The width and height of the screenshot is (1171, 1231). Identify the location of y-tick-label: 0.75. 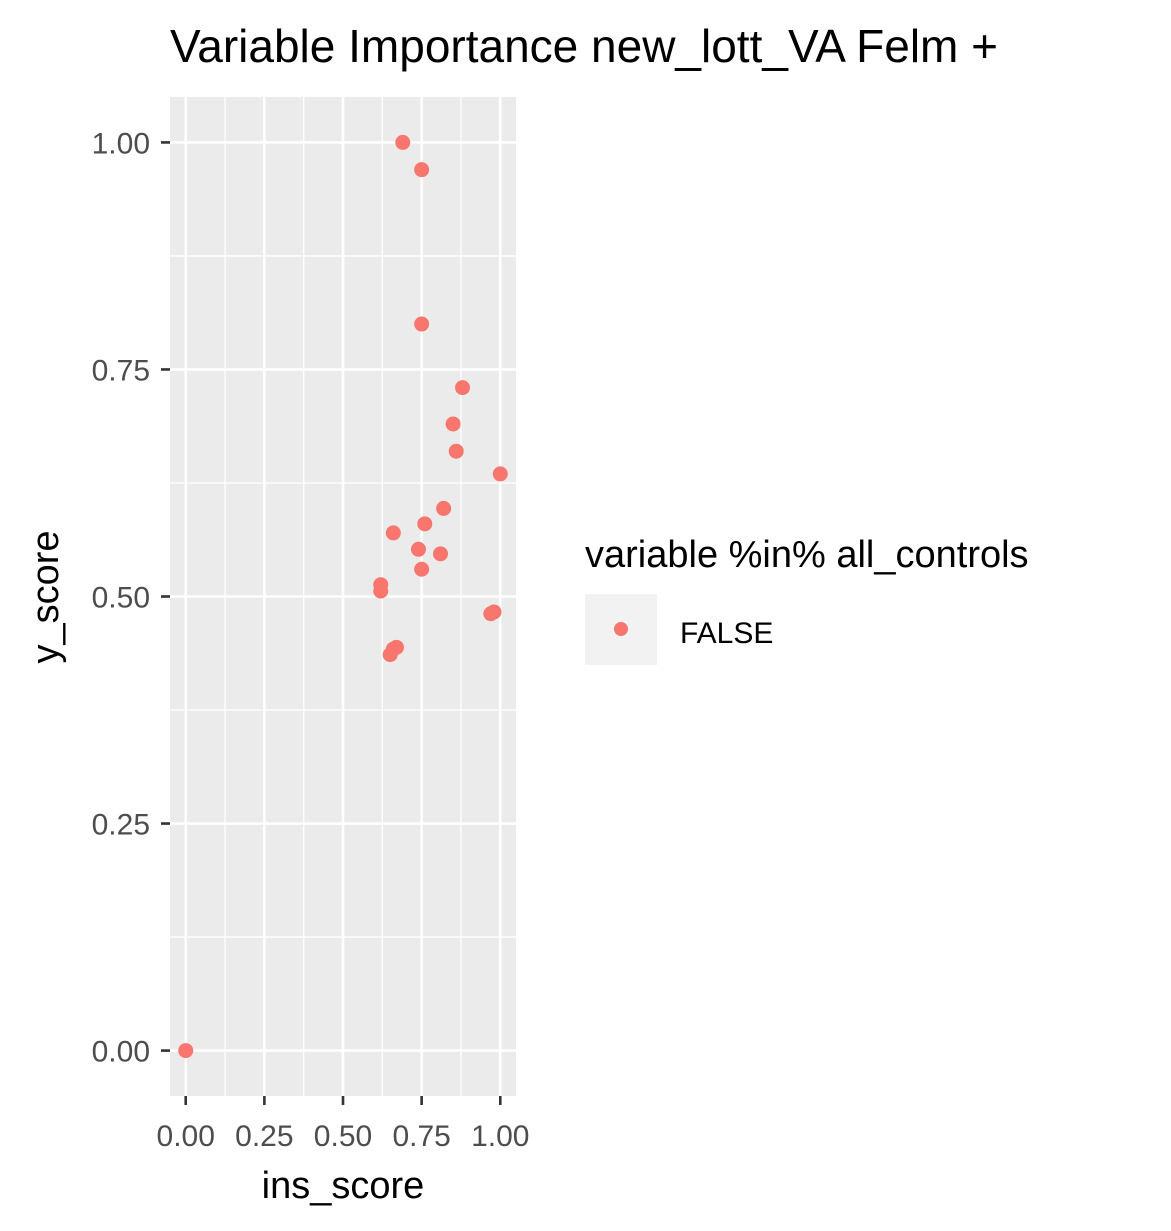
(121, 370).